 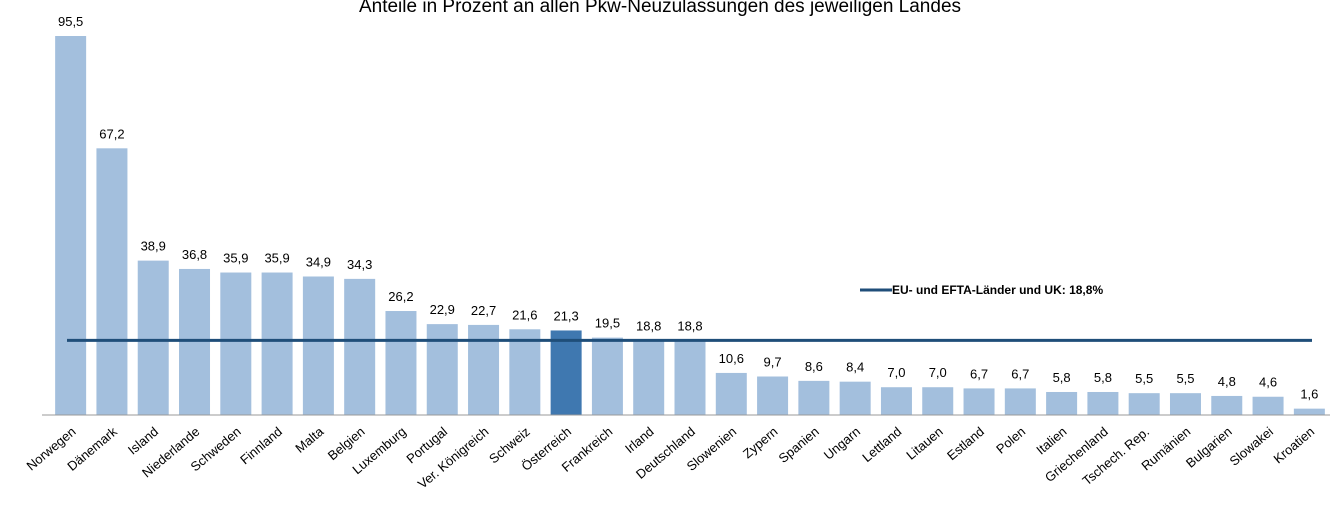 What do you see at coordinates (965, 443) in the screenshot?
I see `x-tick-label: Estland` at bounding box center [965, 443].